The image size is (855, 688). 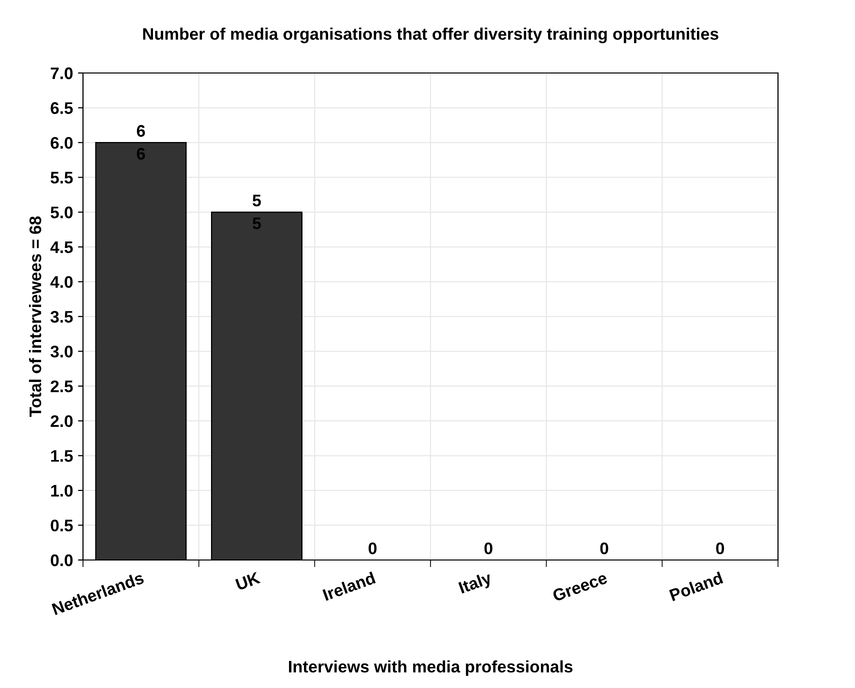 What do you see at coordinates (61, 212) in the screenshot?
I see `text: 5.0` at bounding box center [61, 212].